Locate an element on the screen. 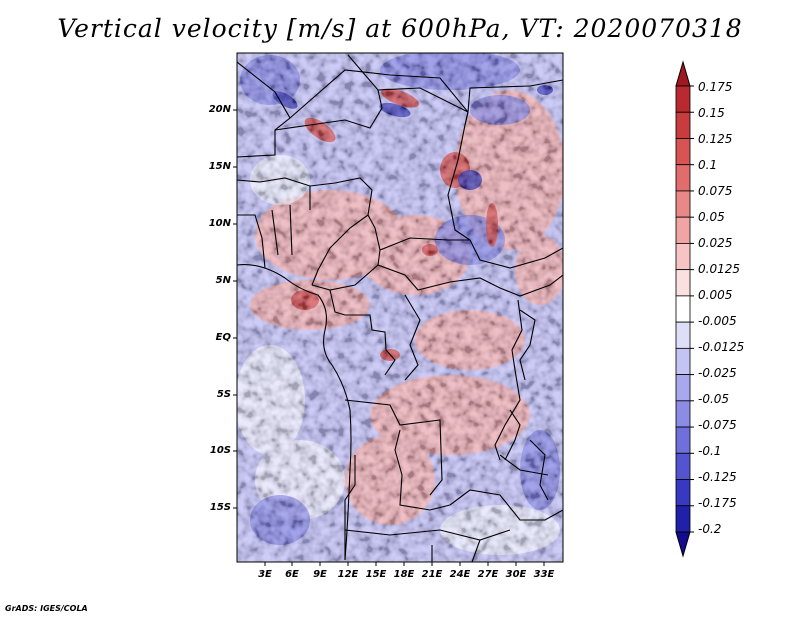  colorbar-label: 0.1 is located at coordinates (708, 165).